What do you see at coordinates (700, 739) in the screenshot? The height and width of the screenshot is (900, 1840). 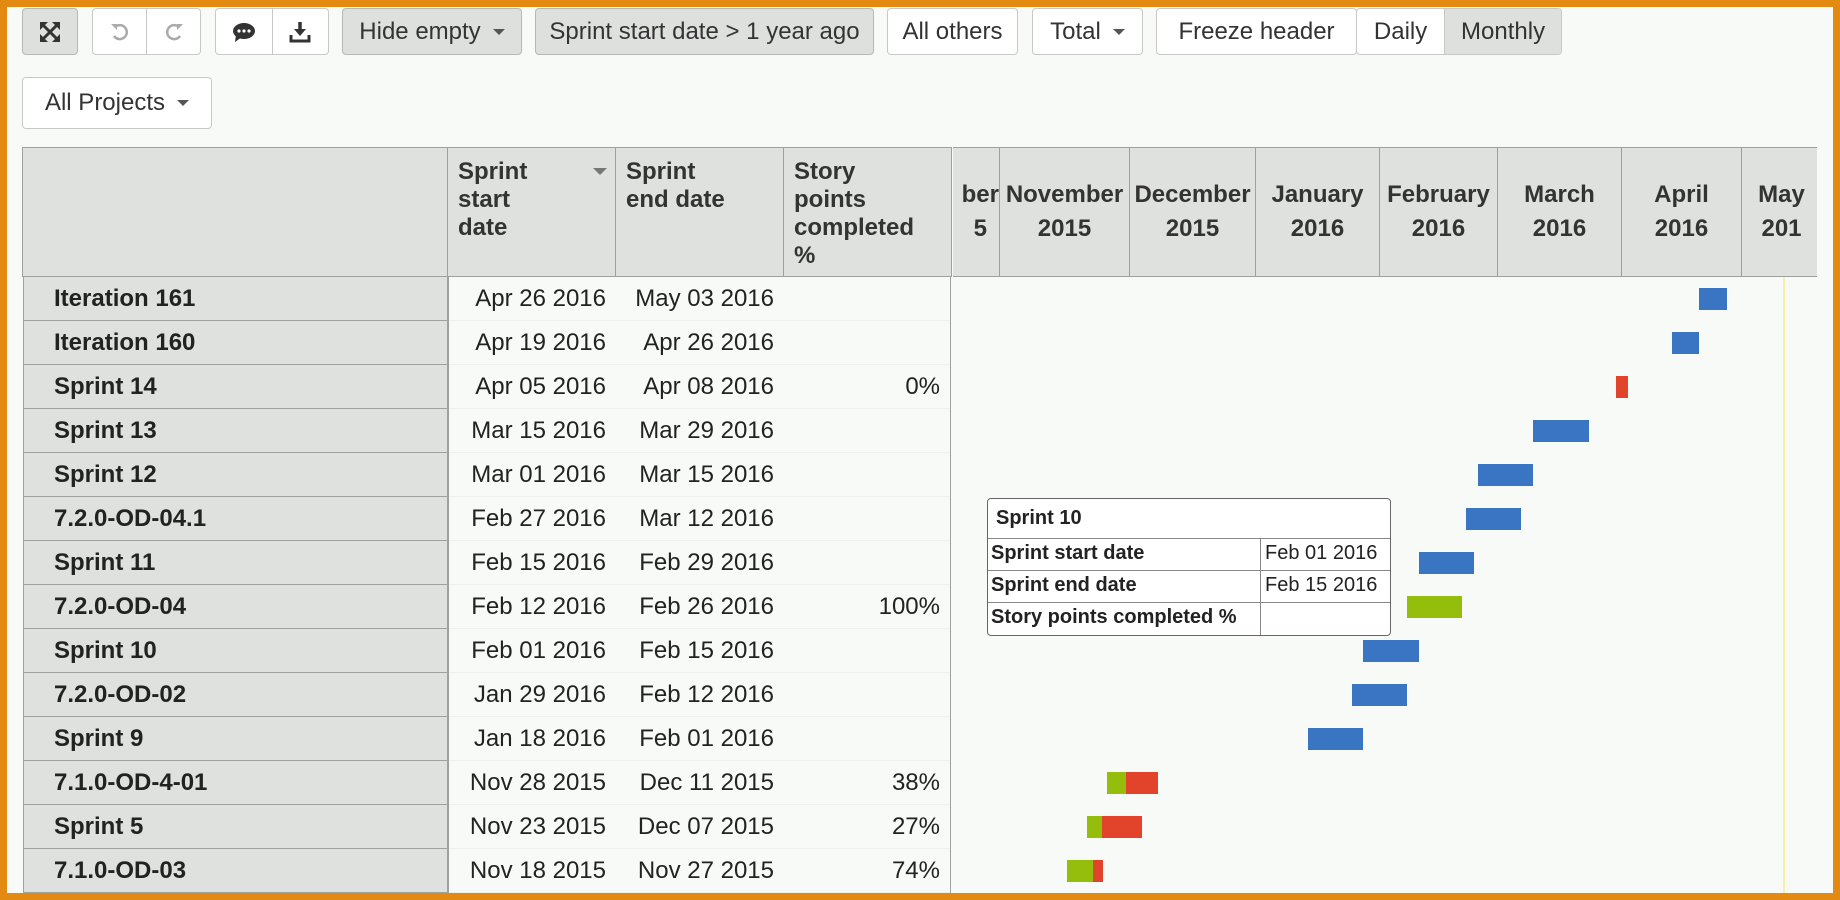 I see `sprint-end-date-cell: Feb 01 2016` at bounding box center [700, 739].